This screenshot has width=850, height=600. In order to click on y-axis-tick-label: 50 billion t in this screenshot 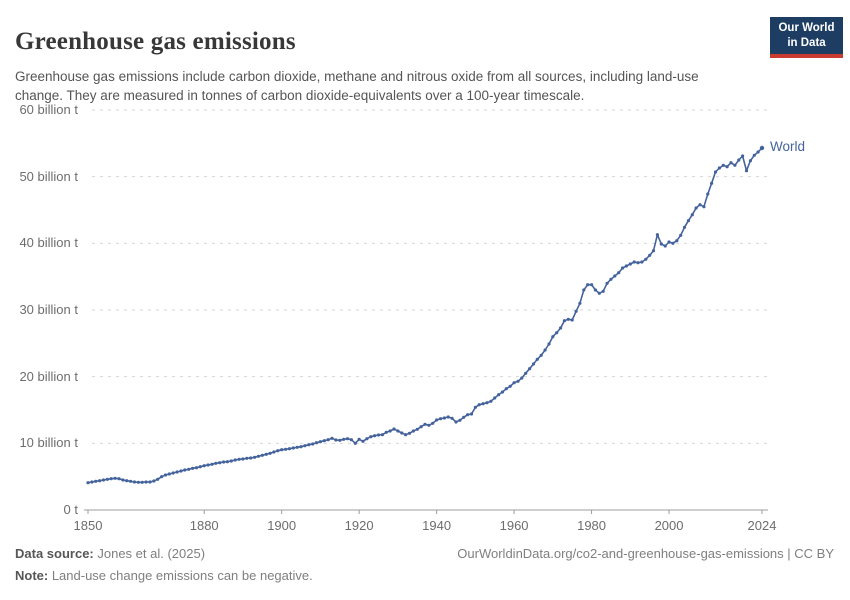, I will do `click(48, 176)`.